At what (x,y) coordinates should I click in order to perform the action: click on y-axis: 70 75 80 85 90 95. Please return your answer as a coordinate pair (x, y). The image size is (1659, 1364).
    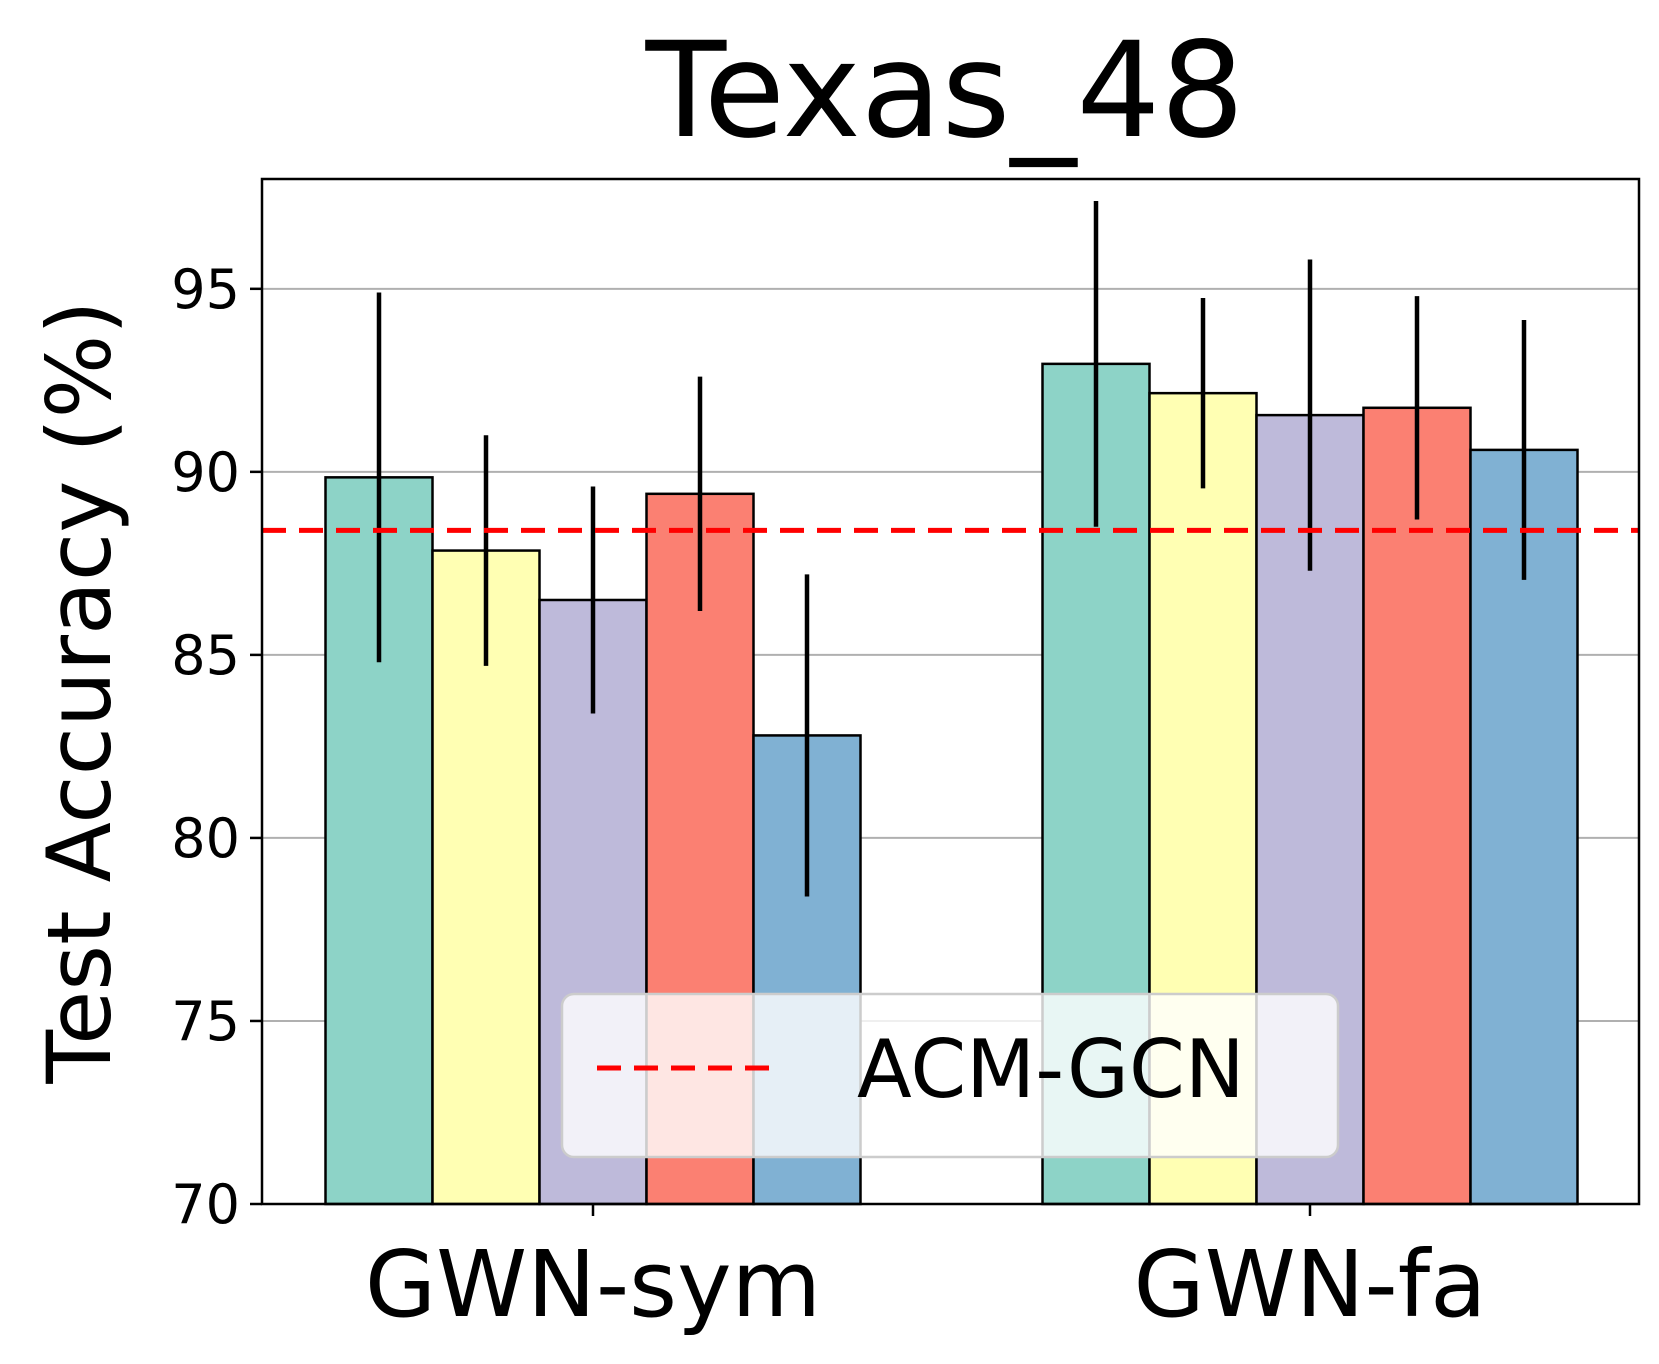
    Looking at the image, I should click on (216, 747).